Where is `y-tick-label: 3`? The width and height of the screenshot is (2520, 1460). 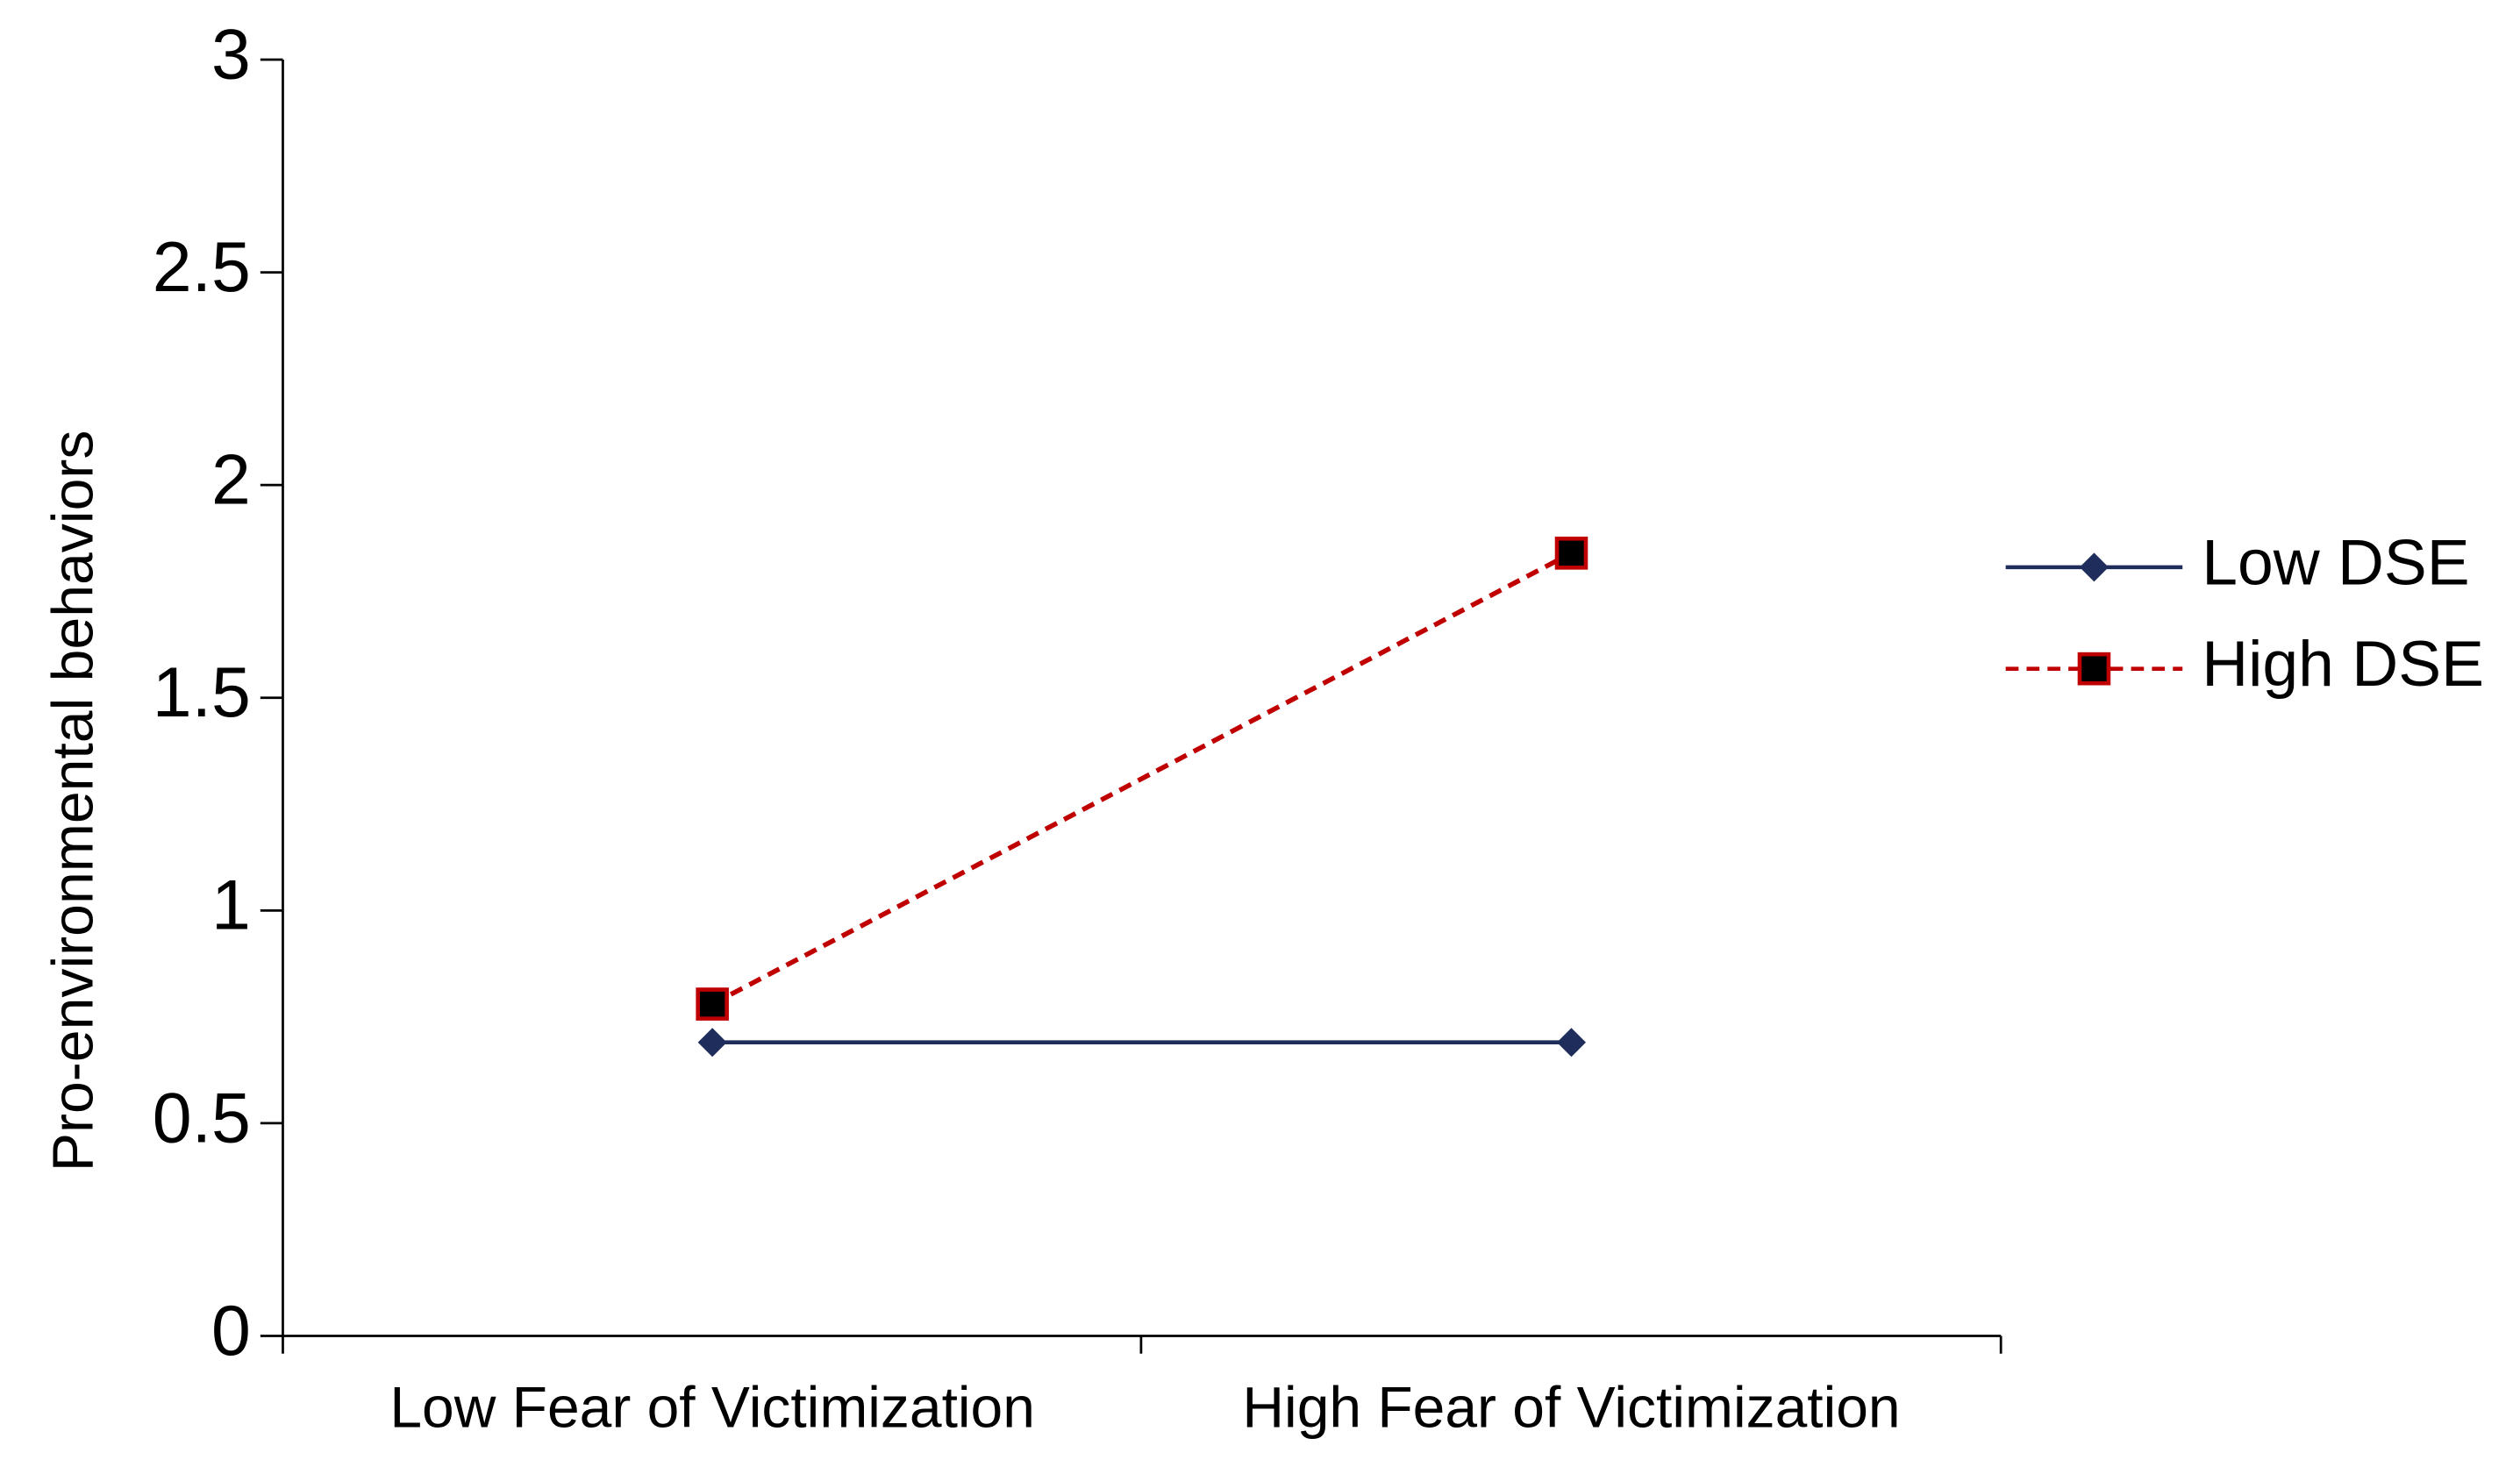 y-tick-label: 3 is located at coordinates (231, 54).